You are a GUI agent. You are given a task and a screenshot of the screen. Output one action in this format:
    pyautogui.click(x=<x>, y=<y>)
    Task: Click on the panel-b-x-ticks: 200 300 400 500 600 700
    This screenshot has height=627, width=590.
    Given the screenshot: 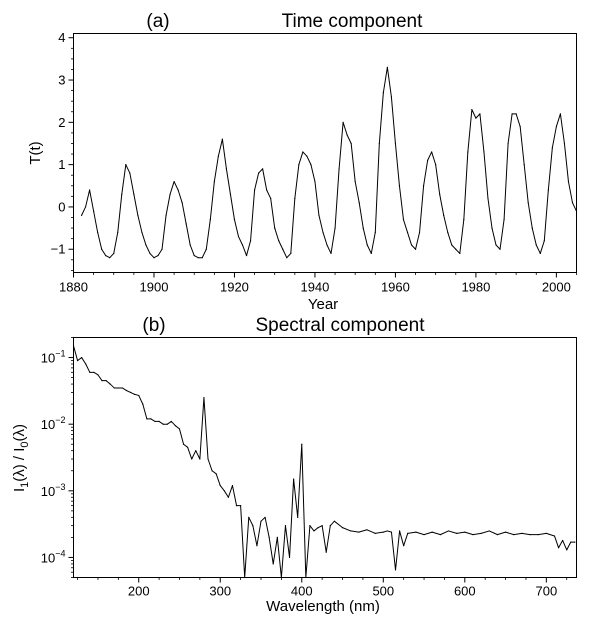 What is the action you would take?
    pyautogui.click(x=322, y=588)
    